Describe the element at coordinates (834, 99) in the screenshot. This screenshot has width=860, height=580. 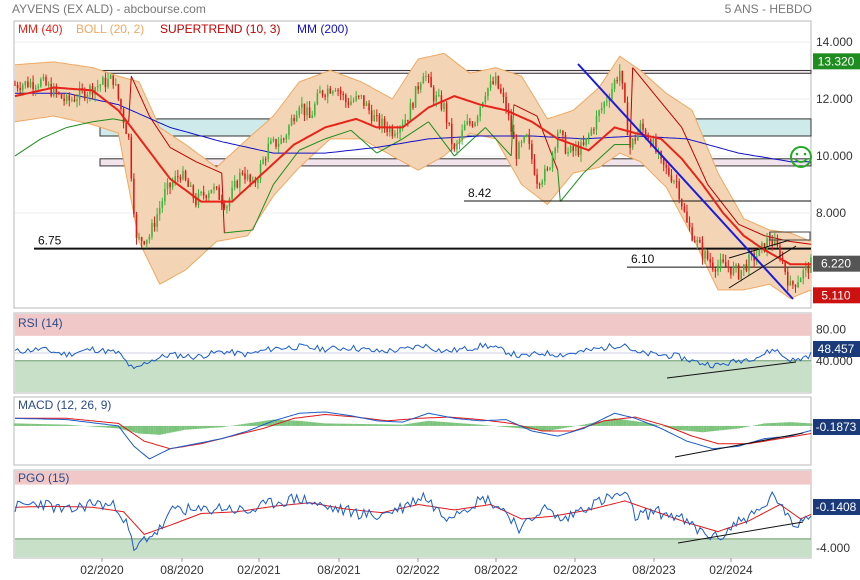
I see `price-tick-label-1: 12.000` at that location.